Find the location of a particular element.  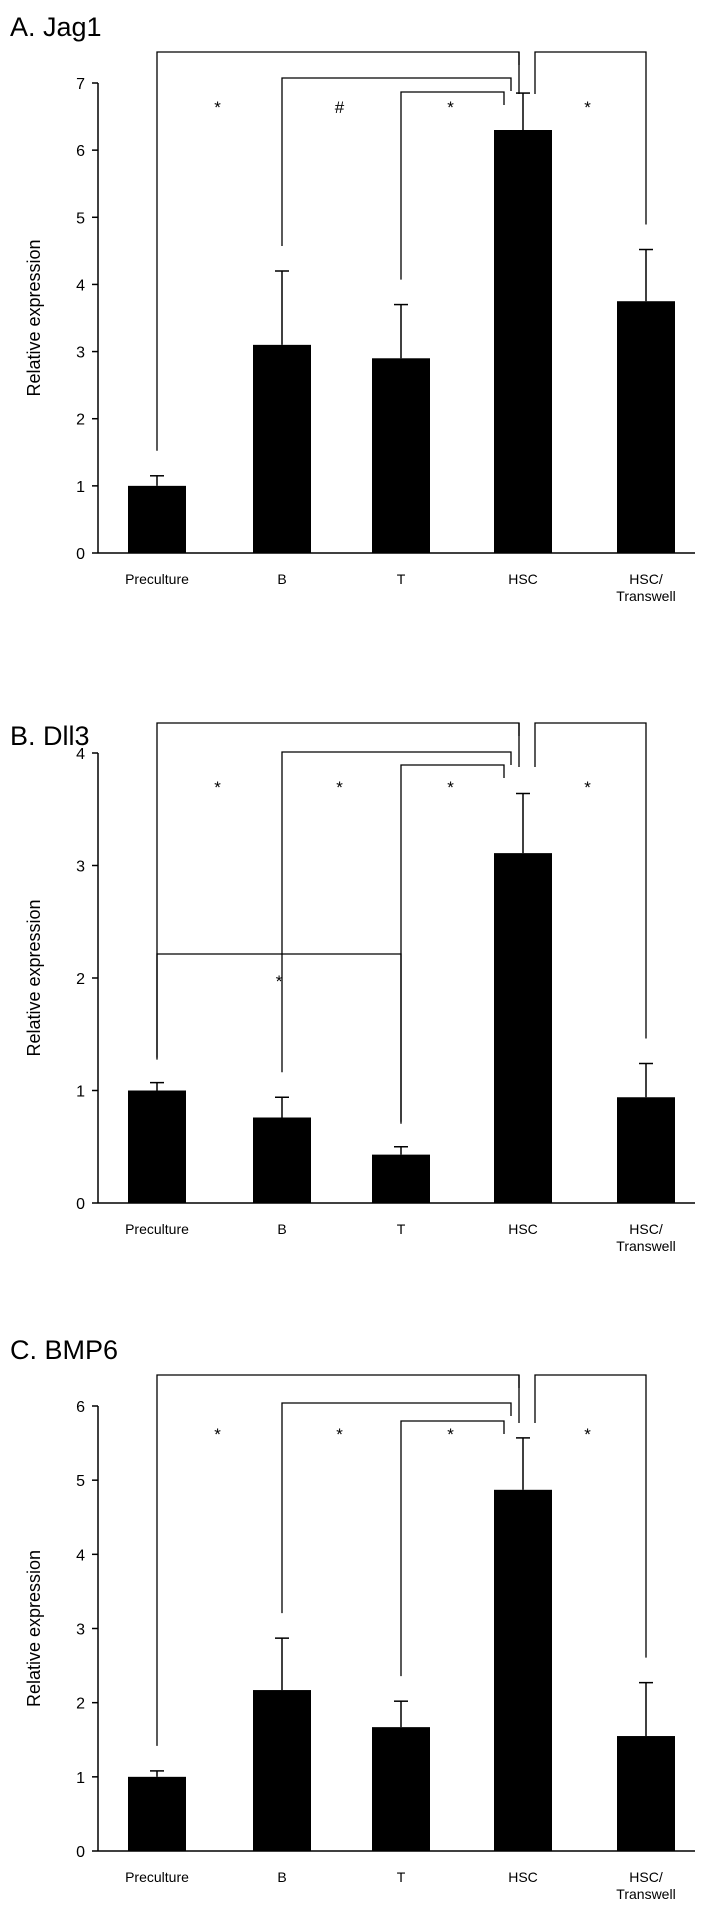

panel-title: A. Jag1 is located at coordinates (56, 27).